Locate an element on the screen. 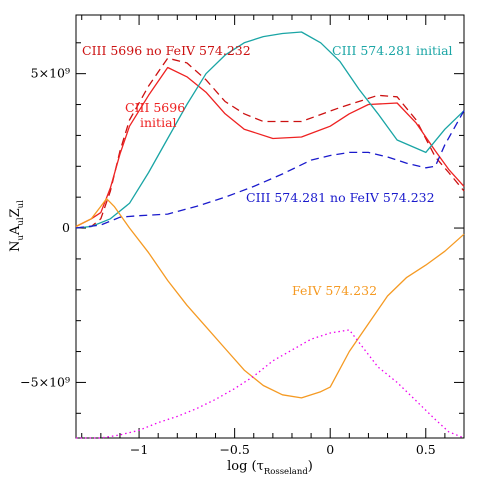 This screenshot has height=491, width=491. x-tick-label: −1 is located at coordinates (139, 449).